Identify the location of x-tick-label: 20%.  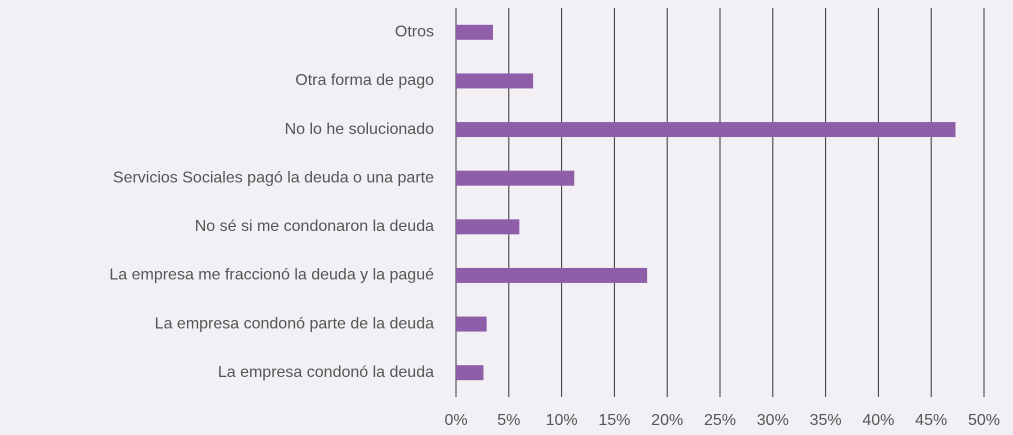
(667, 420).